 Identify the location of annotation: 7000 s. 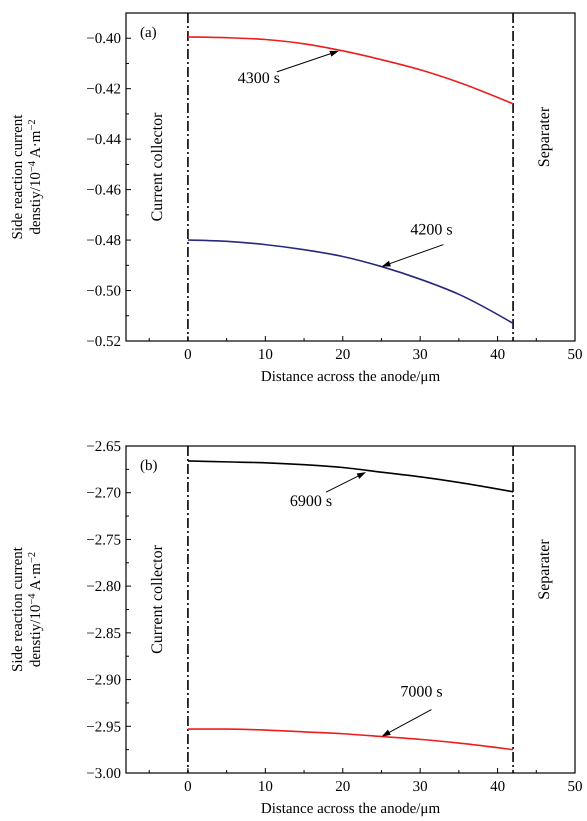
(421, 692).